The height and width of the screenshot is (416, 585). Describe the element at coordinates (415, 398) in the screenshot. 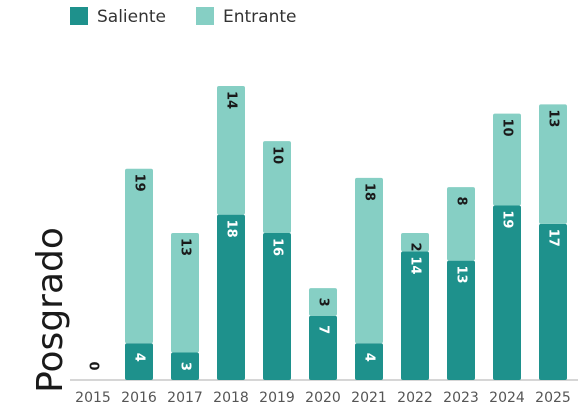

I see `x-tick-label: 2022` at that location.